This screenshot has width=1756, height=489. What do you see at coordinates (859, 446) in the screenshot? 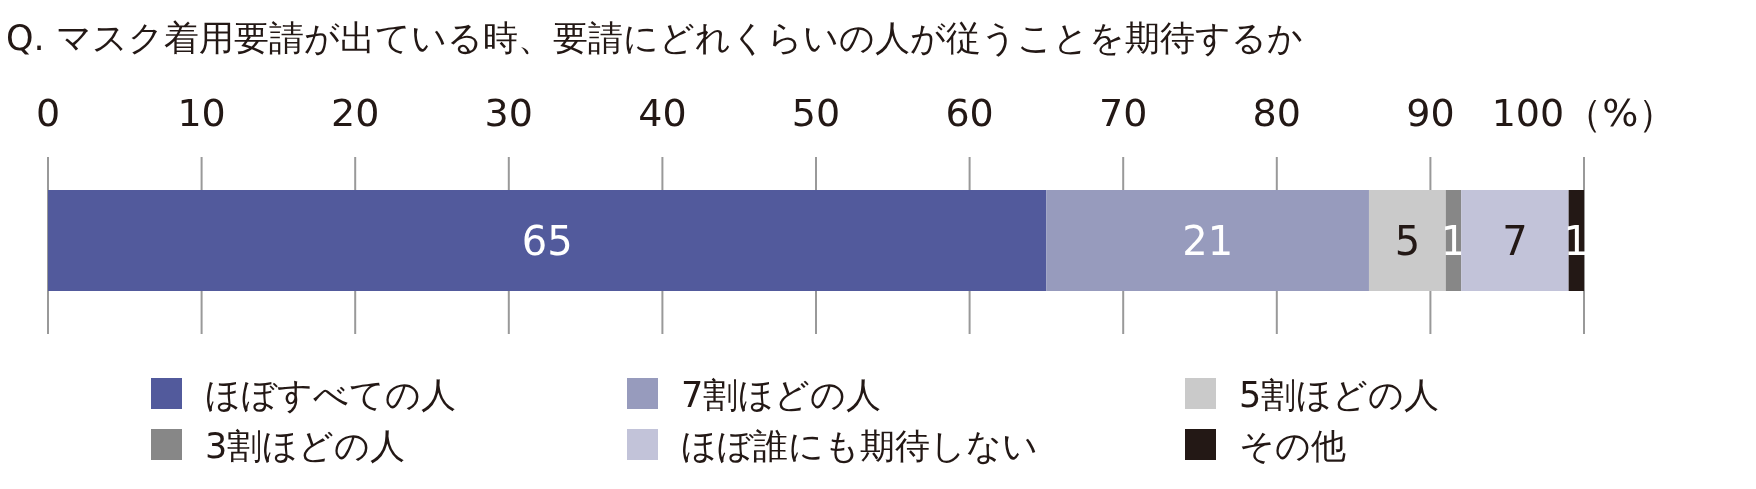
I see `legend-label: ほぼ誰にも期待しない` at bounding box center [859, 446].